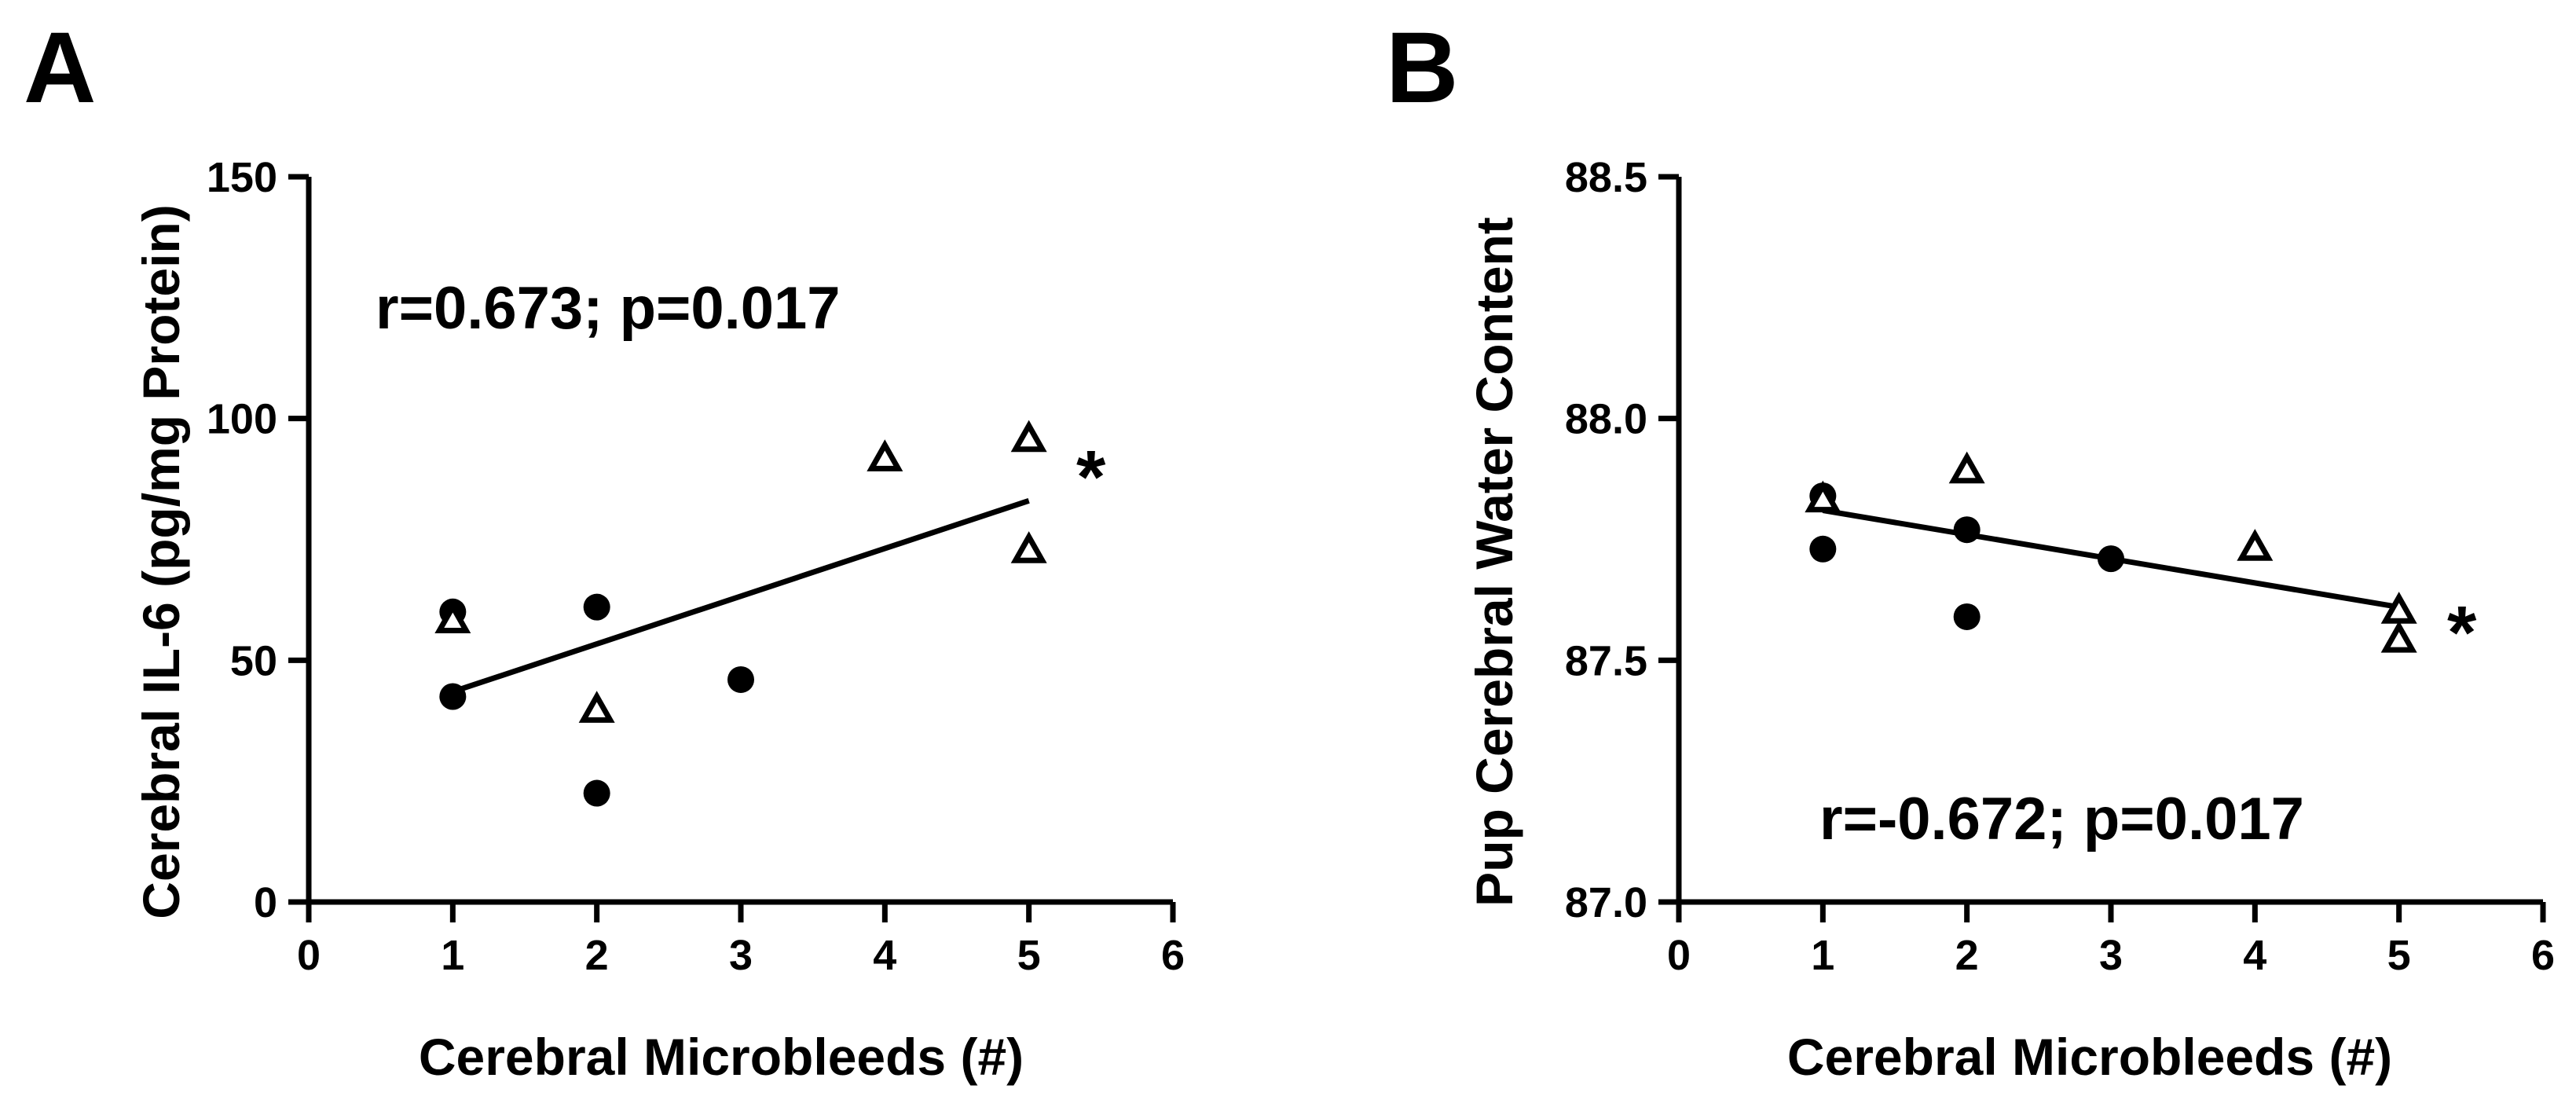  I want to click on y-tick-label-b: 87.0, so click(1606, 902).